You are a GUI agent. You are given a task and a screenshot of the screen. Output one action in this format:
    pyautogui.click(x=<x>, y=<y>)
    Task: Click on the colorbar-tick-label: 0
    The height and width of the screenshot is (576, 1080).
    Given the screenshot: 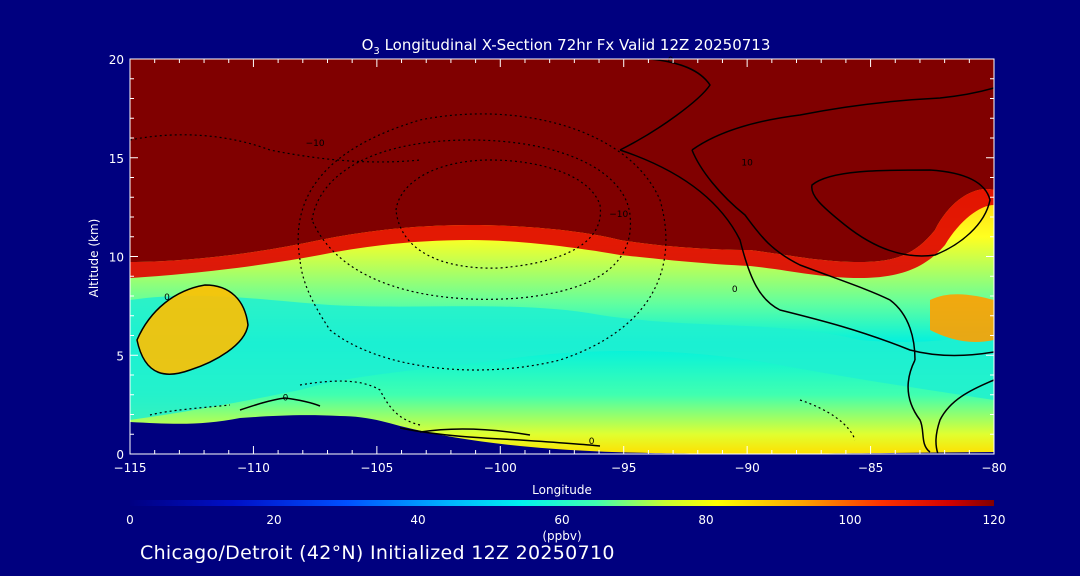 What is the action you would take?
    pyautogui.click(x=130, y=520)
    